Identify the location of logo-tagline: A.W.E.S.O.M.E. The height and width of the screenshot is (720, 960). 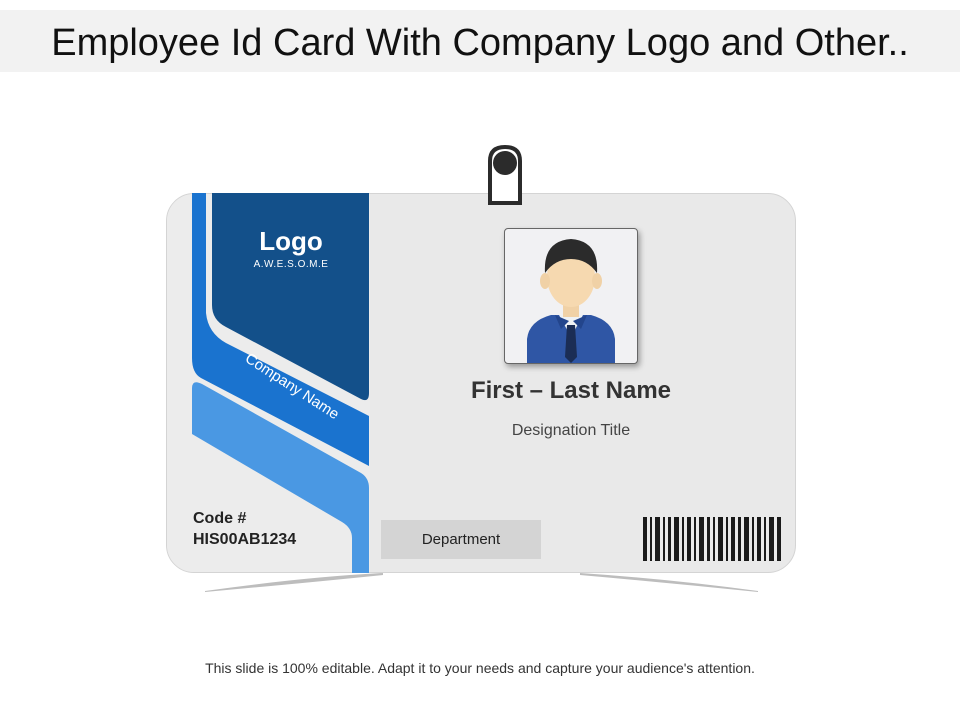
(291, 264).